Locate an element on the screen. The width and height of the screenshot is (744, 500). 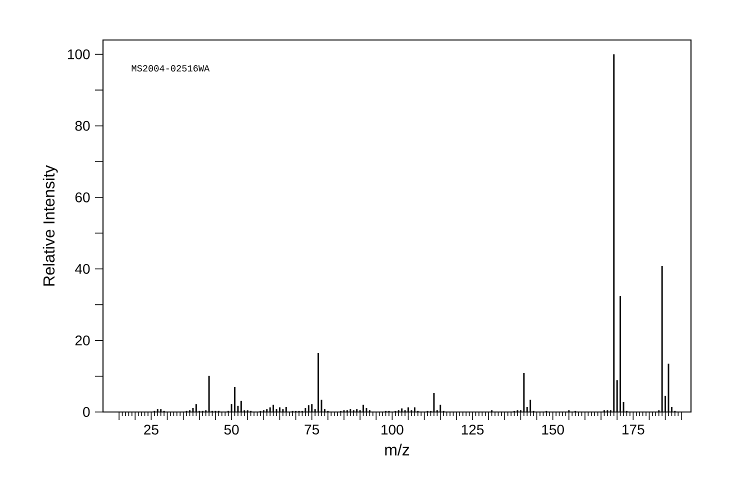
x-tick-label: 150 is located at coordinates (553, 429).